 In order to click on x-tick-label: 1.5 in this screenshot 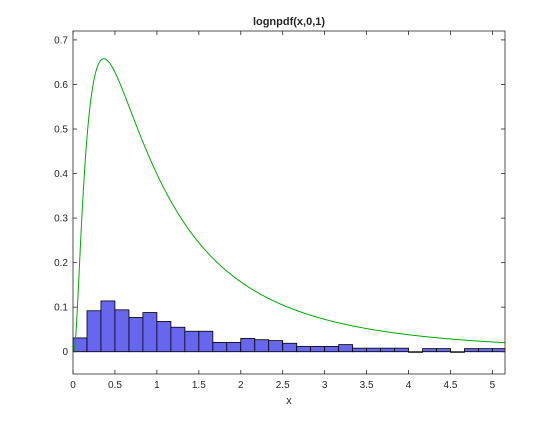, I will do `click(199, 385)`.